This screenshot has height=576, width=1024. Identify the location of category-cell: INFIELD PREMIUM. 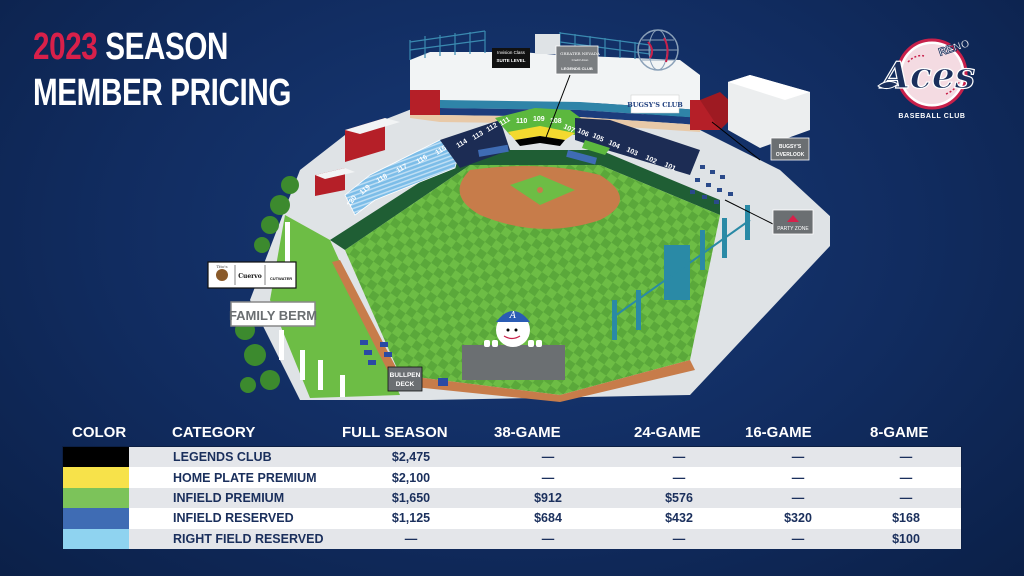
(229, 497).